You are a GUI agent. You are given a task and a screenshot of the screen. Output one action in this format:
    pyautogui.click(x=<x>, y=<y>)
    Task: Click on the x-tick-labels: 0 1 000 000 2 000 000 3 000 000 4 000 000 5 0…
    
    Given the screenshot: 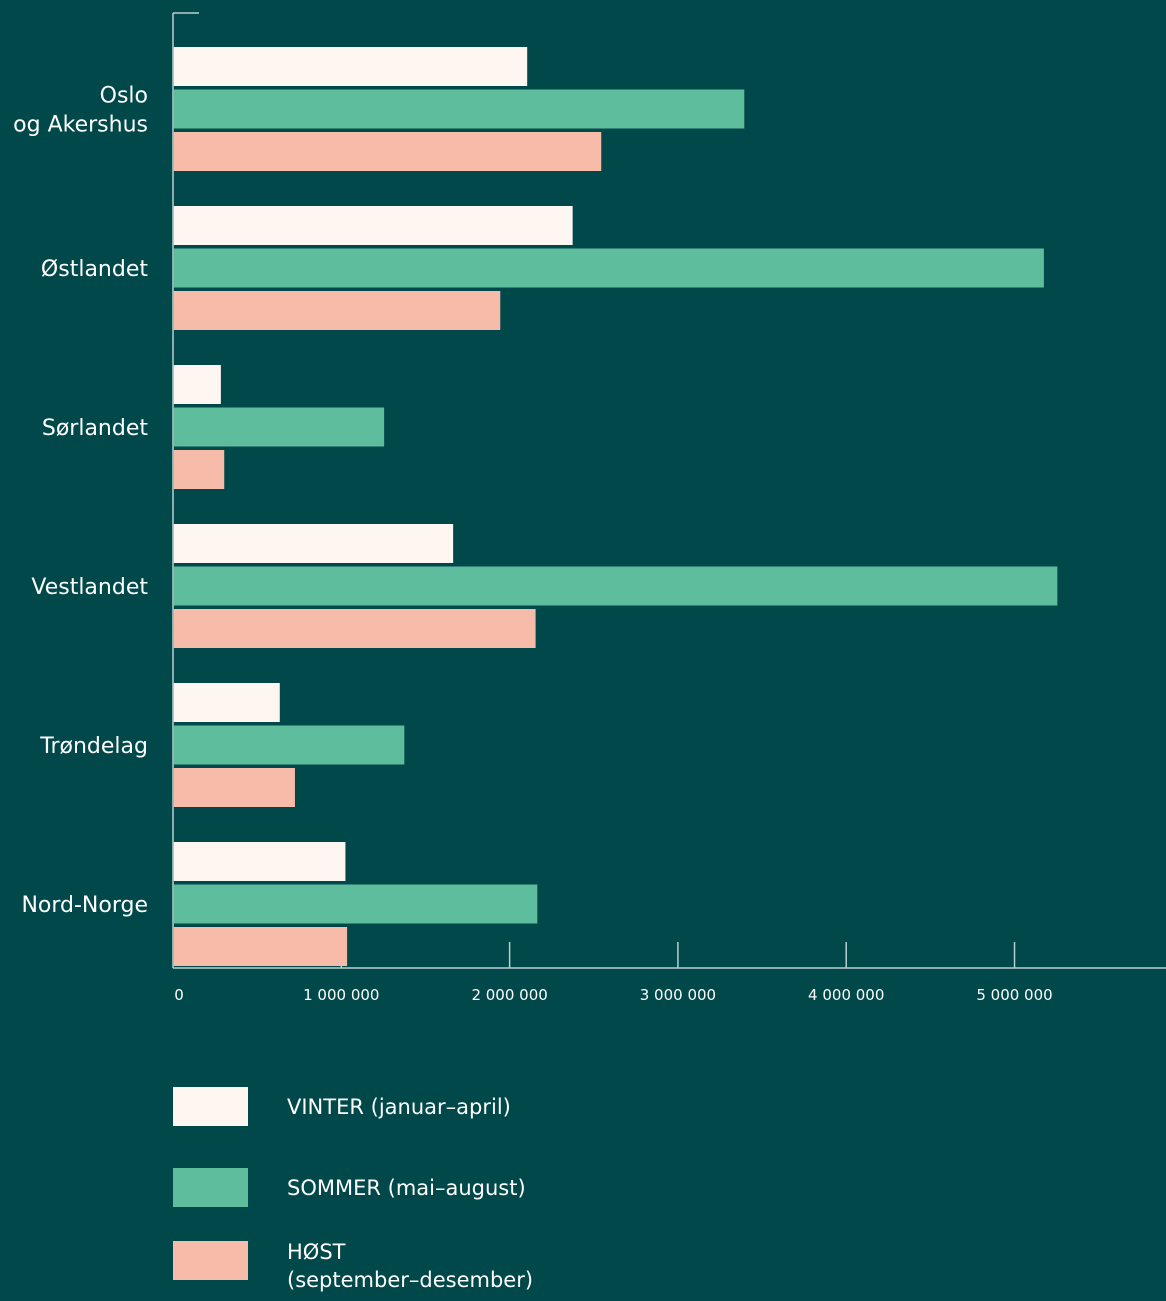 What is the action you would take?
    pyautogui.click(x=613, y=995)
    